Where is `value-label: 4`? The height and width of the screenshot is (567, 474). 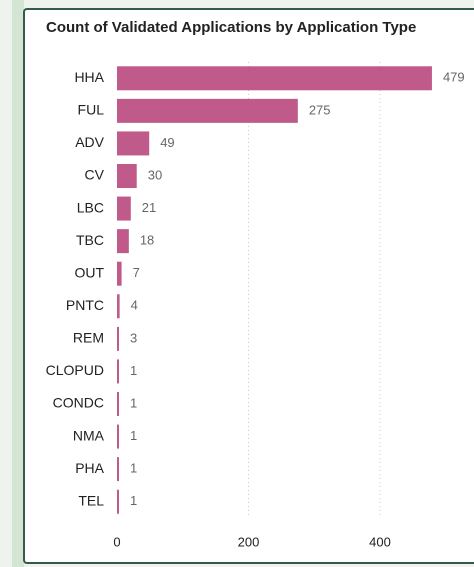 value-label: 4 is located at coordinates (134, 305).